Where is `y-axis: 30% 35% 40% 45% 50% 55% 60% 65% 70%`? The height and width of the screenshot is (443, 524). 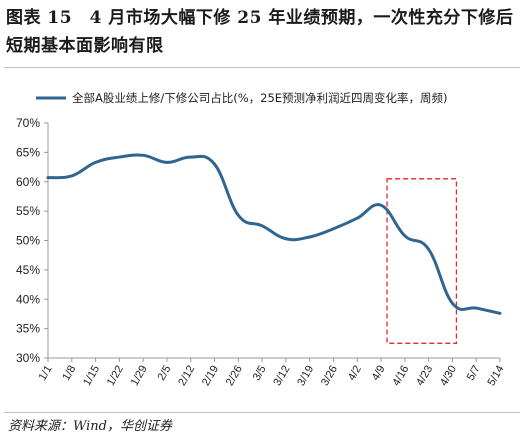 y-axis: 30% 35% 40% 45% 50% 55% 60% 65% 70% is located at coordinates (32, 240).